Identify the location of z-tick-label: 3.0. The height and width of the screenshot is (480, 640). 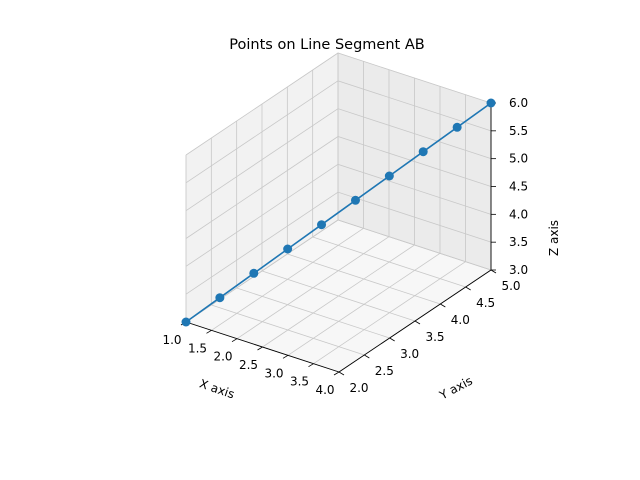
(518, 270).